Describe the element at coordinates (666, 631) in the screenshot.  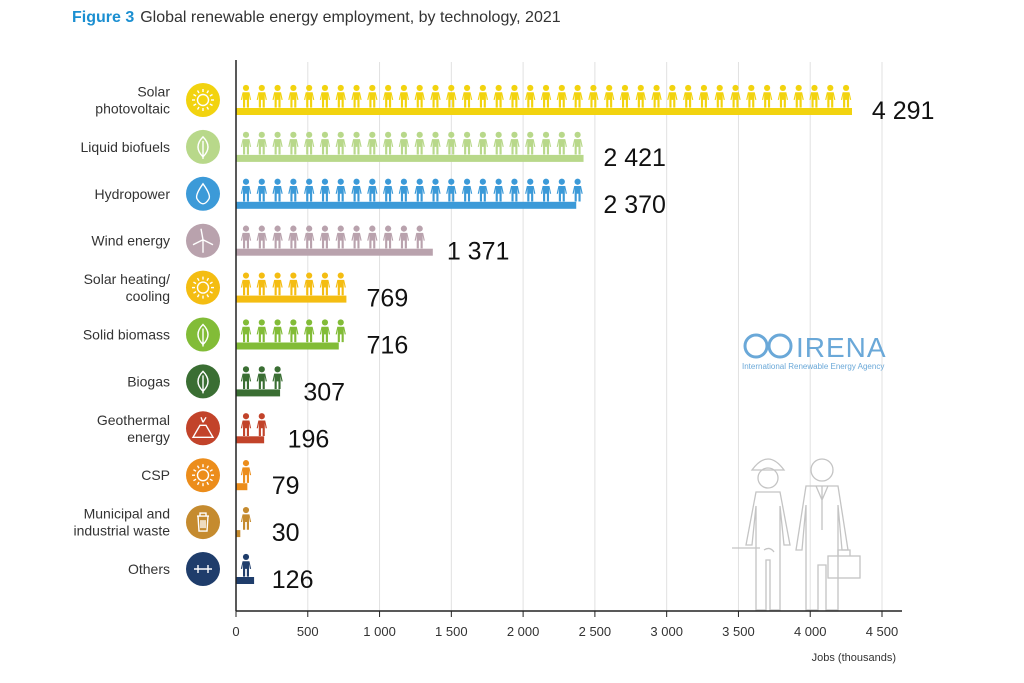
I see `x-tick-label: 3 000` at that location.